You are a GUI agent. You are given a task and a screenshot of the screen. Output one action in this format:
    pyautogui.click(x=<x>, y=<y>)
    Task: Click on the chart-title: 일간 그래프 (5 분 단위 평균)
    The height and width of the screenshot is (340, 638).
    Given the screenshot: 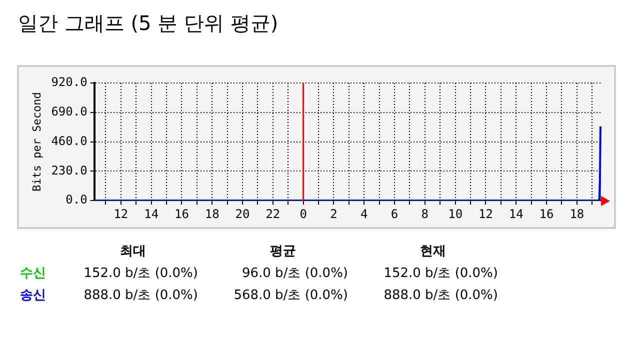 What is the action you would take?
    pyautogui.click(x=148, y=23)
    